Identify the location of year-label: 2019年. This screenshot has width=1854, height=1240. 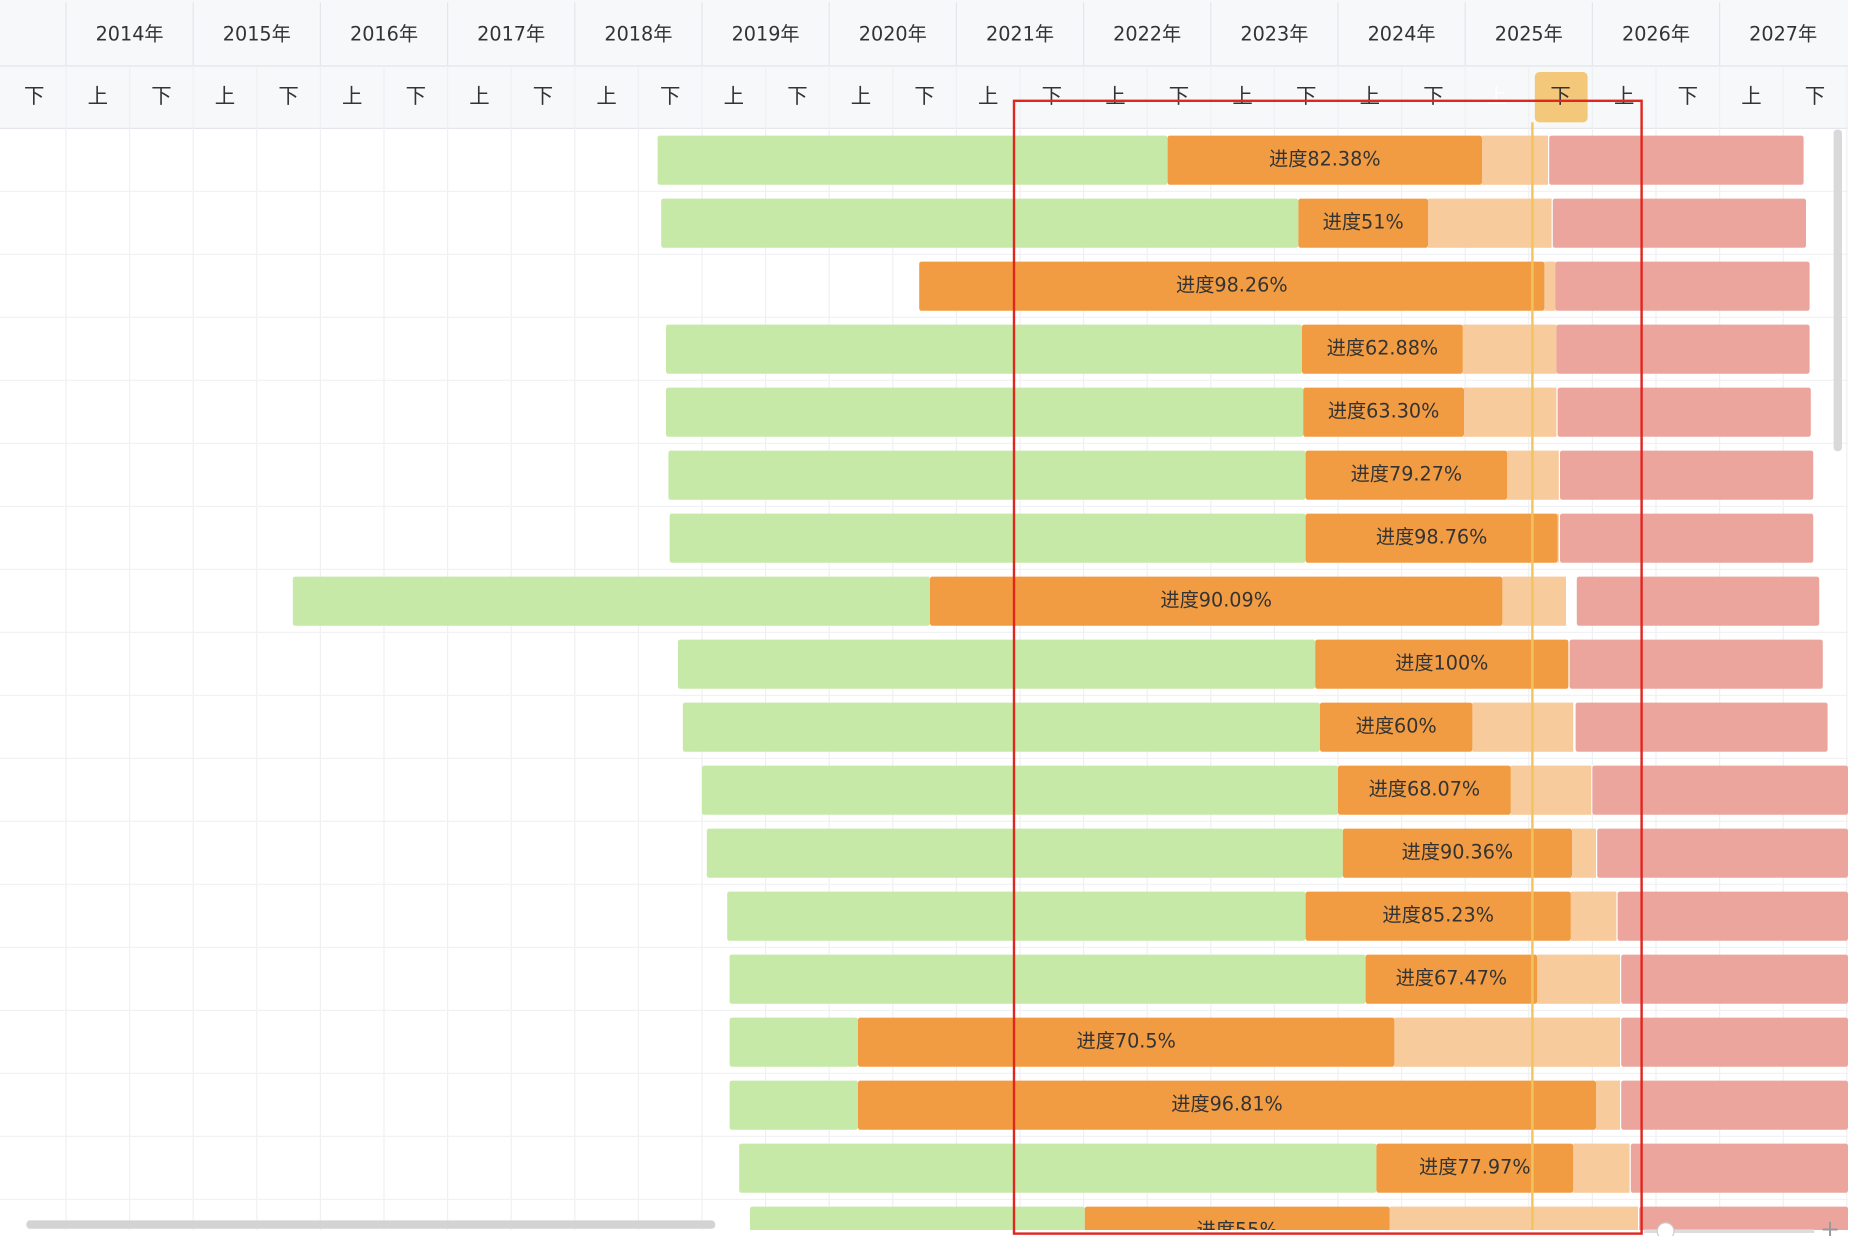
(766, 33).